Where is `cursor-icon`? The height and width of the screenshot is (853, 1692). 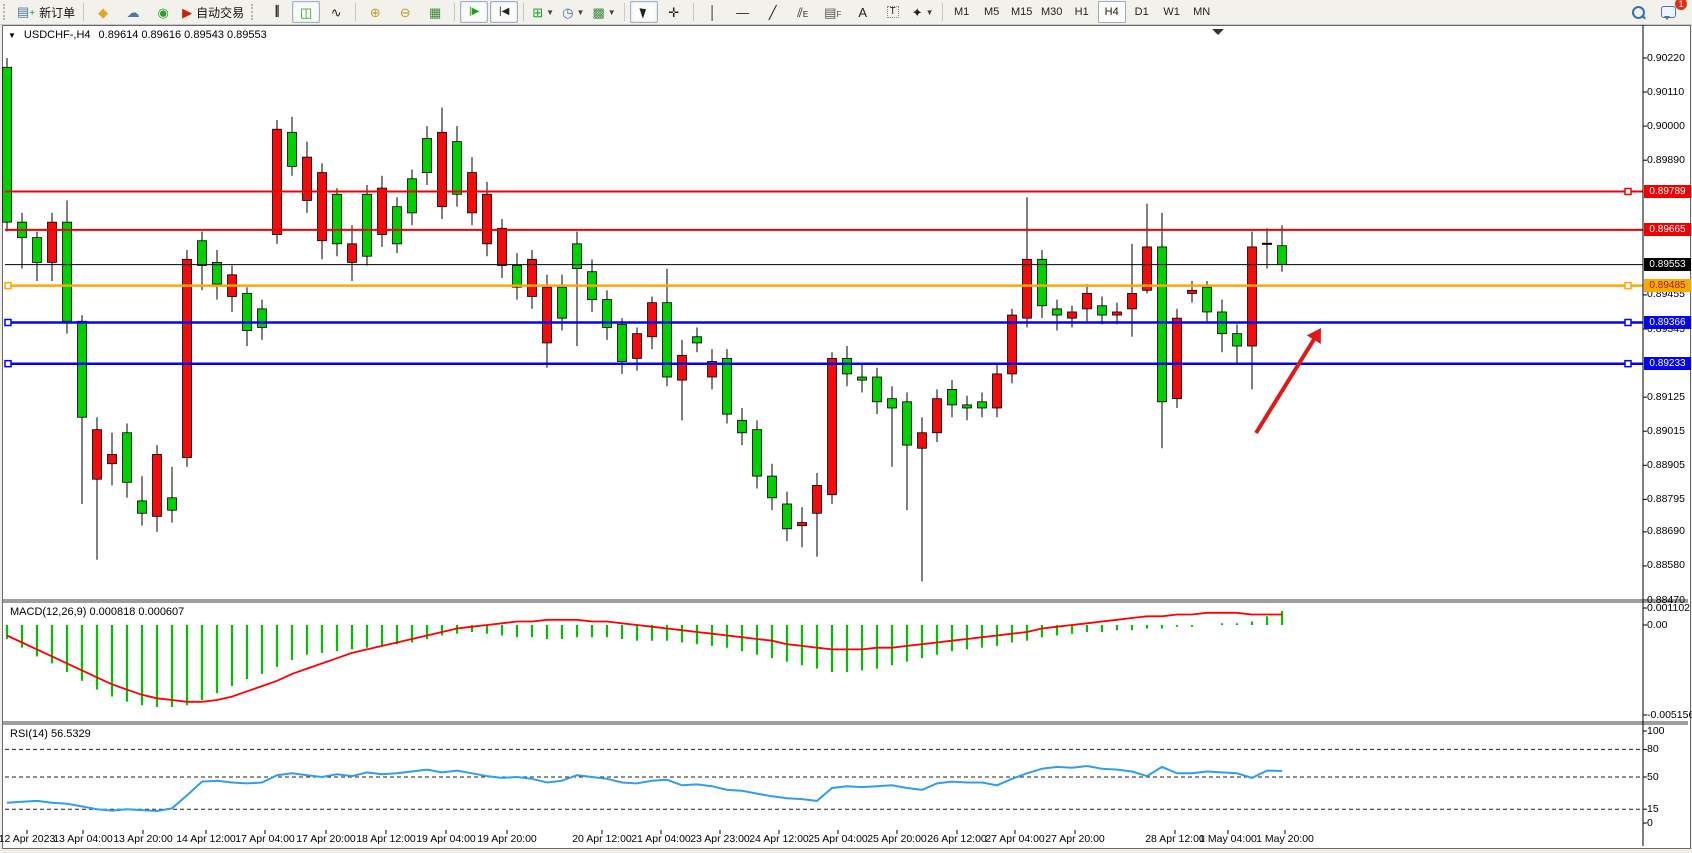
cursor-icon is located at coordinates (644, 12).